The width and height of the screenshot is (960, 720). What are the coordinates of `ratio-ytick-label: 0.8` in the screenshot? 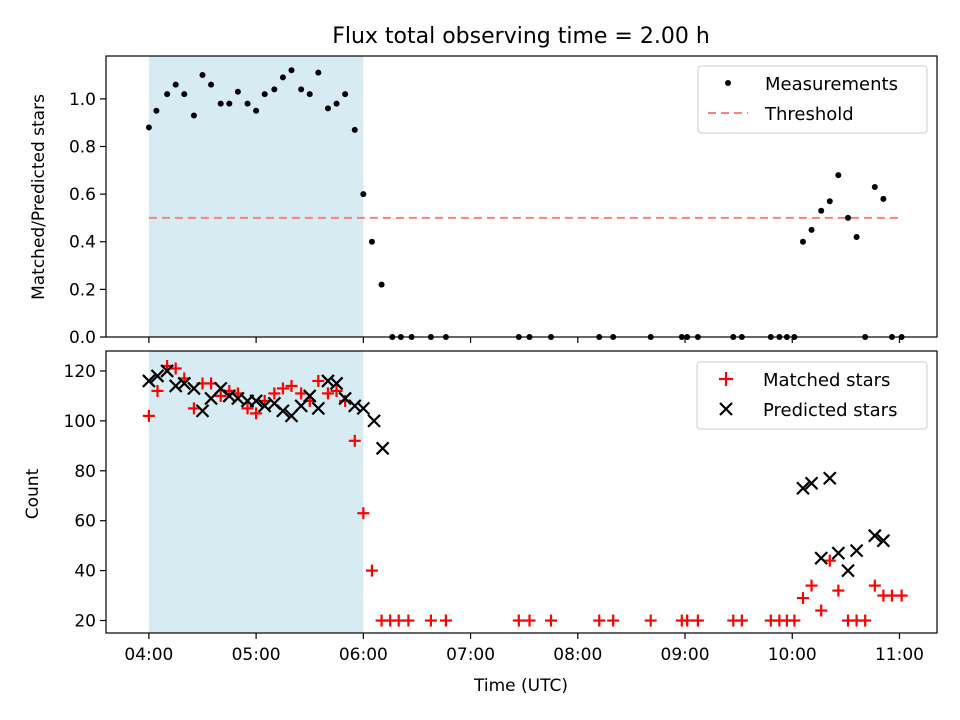 It's located at (82, 147).